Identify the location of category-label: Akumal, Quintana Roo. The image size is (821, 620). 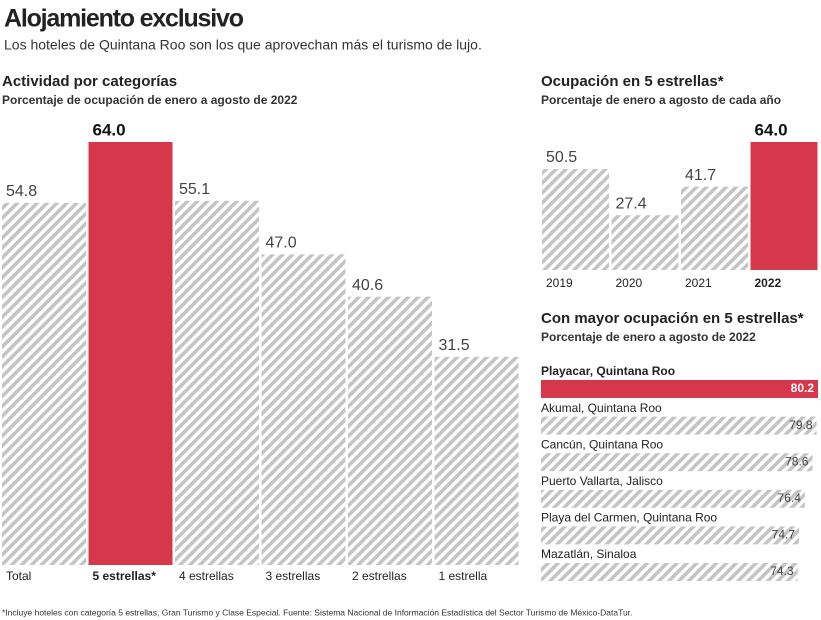
(601, 408).